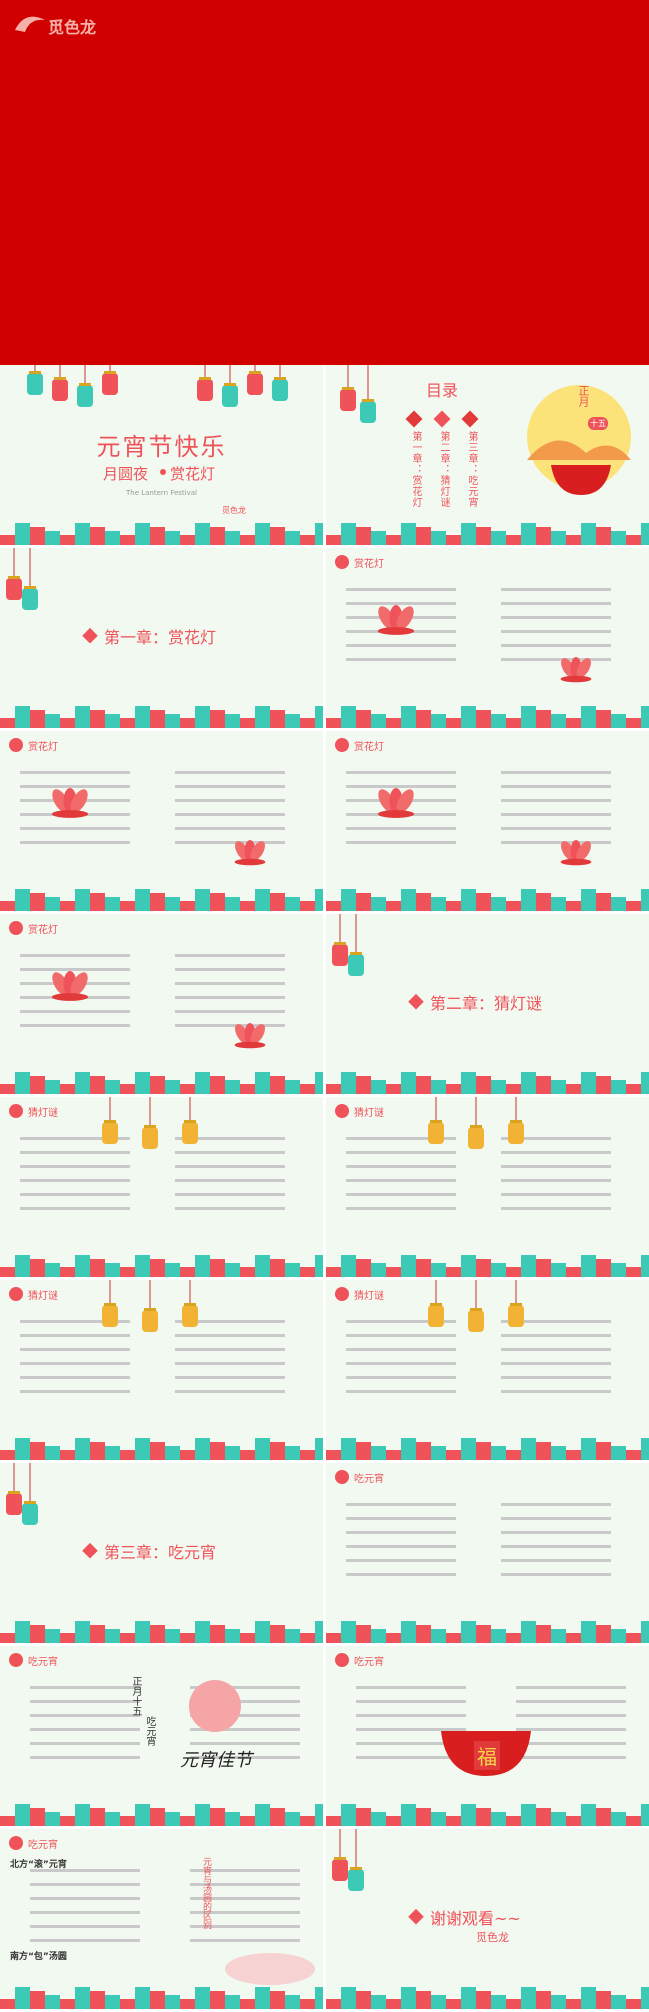  What do you see at coordinates (161, 1736) in the screenshot?
I see `slide: 吃元宵 正月十五 吃元宵 元宵佳节` at bounding box center [161, 1736].